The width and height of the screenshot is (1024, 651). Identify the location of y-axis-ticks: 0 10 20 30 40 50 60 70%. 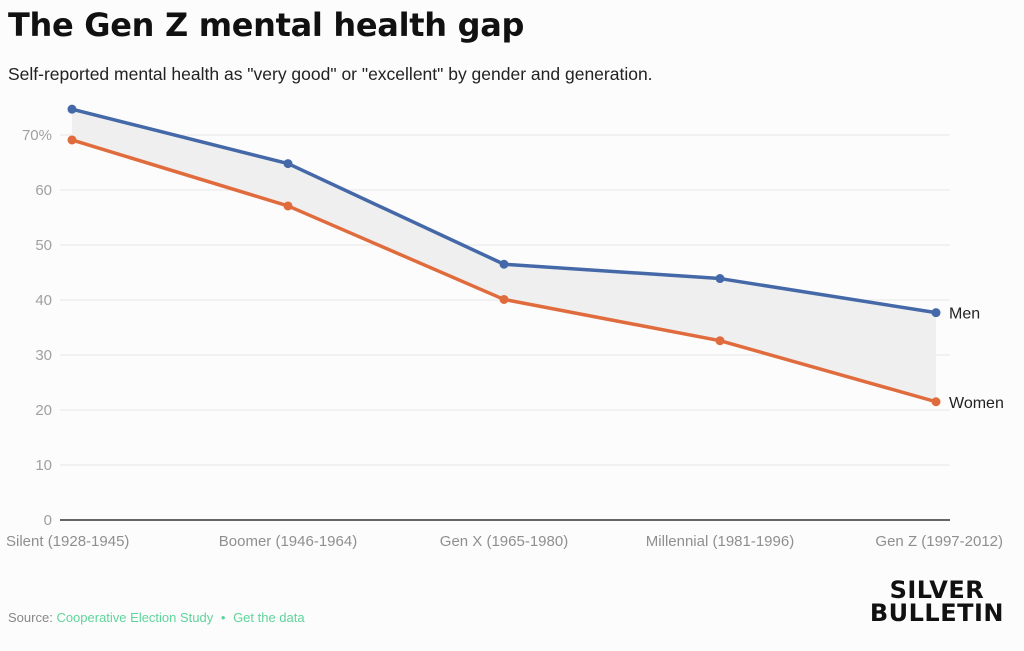
(37, 328).